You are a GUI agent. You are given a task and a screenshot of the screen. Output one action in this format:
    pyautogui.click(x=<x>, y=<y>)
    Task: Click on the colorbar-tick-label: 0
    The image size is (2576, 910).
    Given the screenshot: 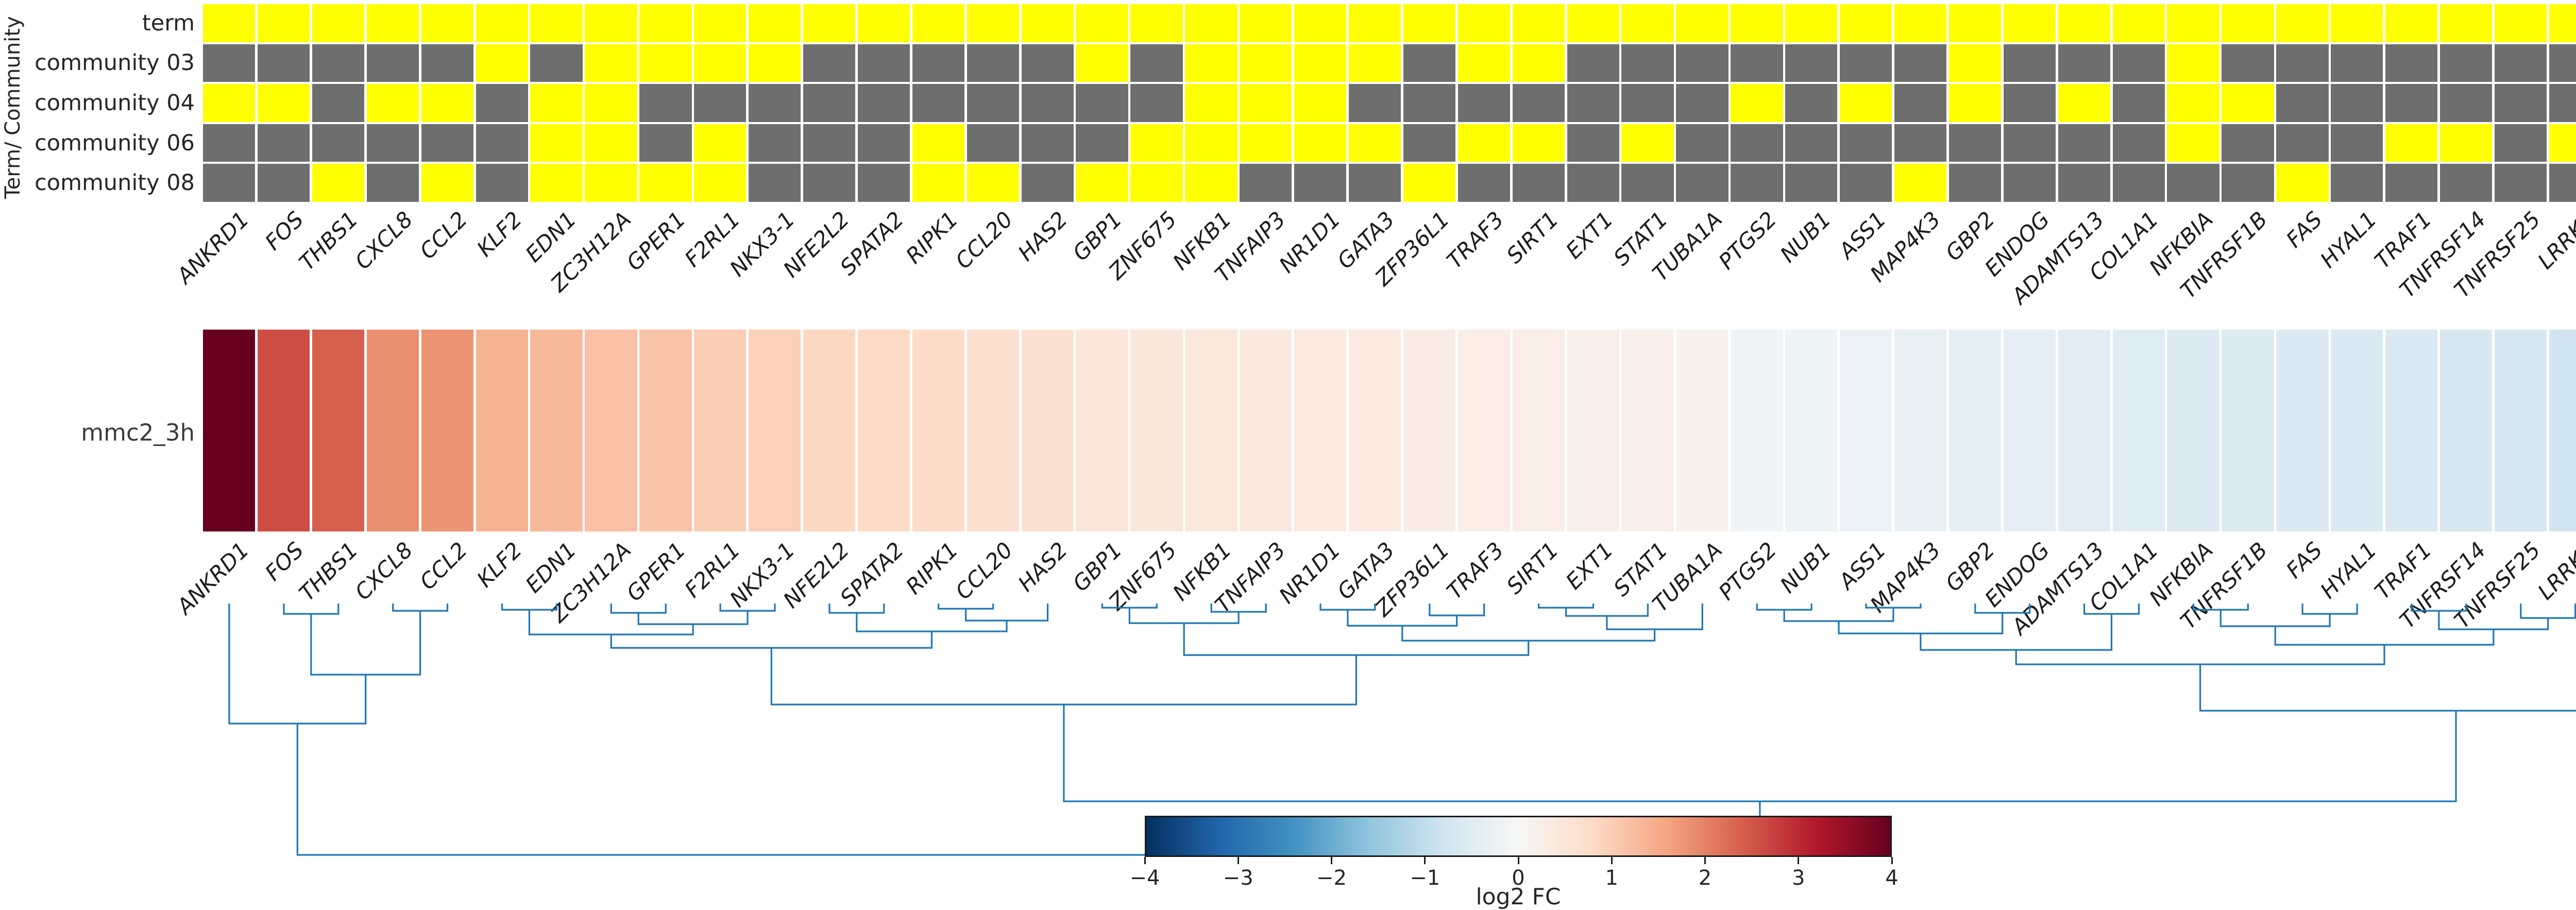 What is the action you would take?
    pyautogui.click(x=1518, y=878)
    